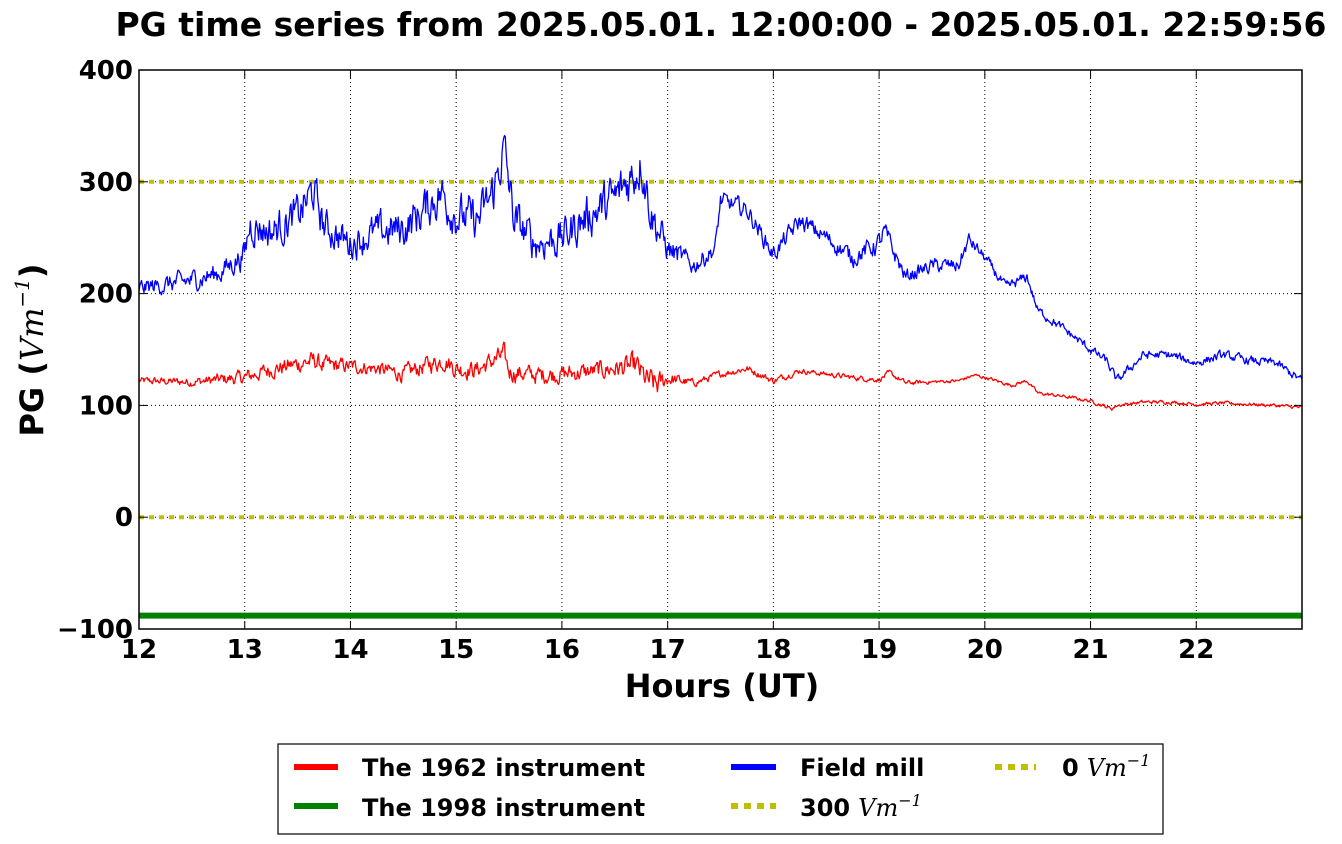  What do you see at coordinates (722, 686) in the screenshot?
I see `x-axis-label: Hours (UT)` at bounding box center [722, 686].